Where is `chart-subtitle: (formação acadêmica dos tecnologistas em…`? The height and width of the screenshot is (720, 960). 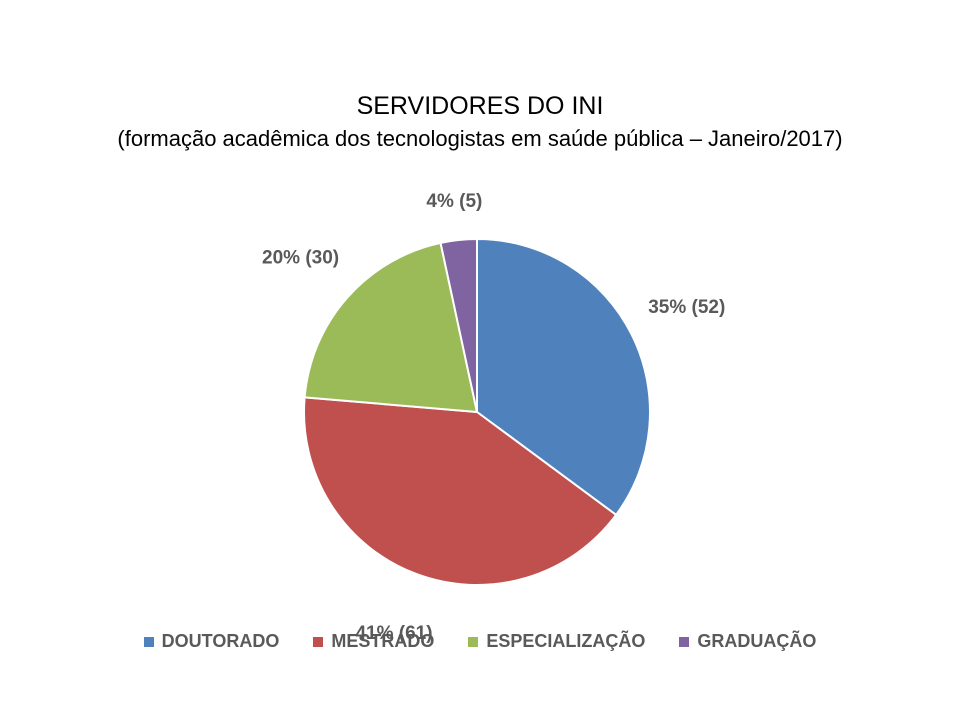 chart-subtitle: (formação acadêmica dos tecnologistas em… is located at coordinates (480, 138).